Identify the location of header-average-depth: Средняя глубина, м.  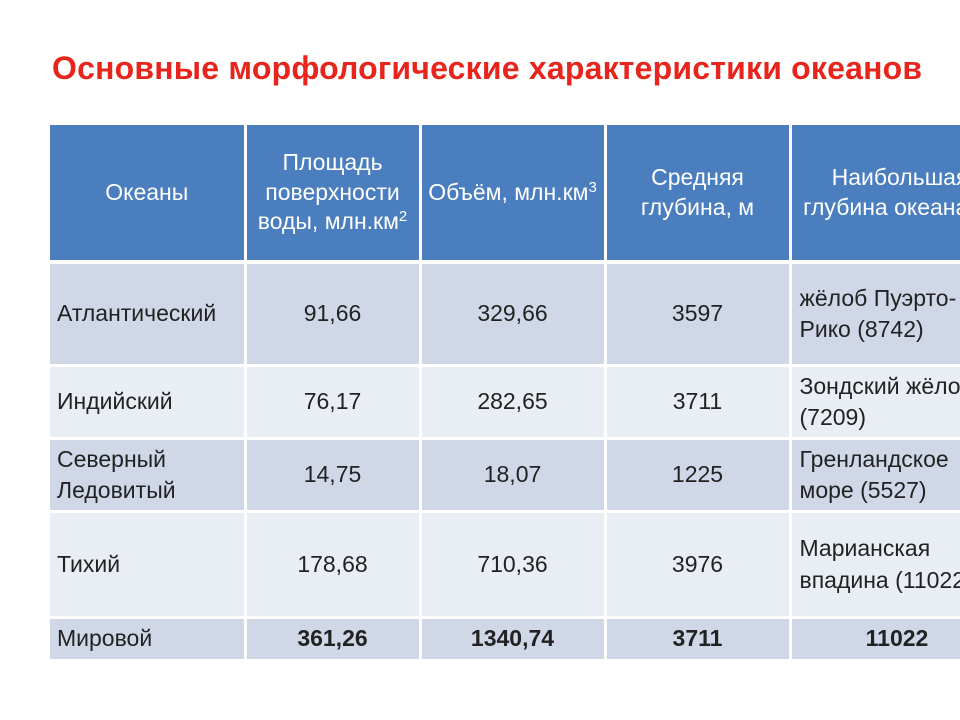
(698, 194).